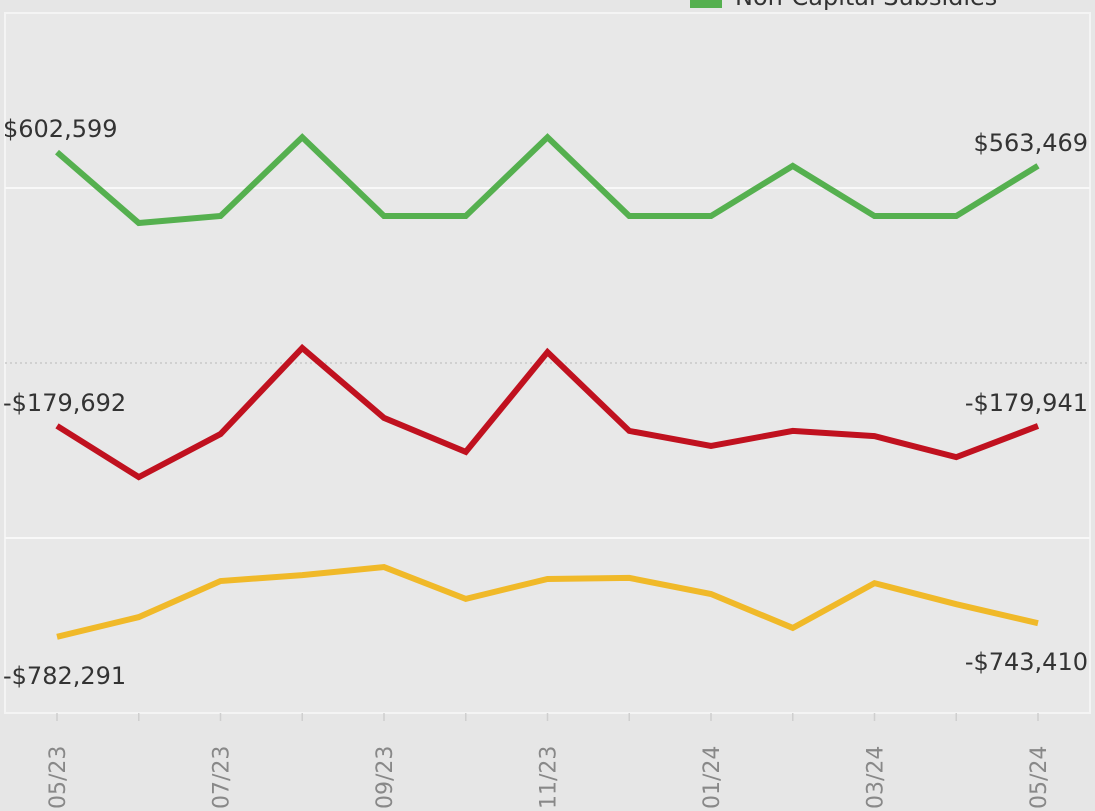 This screenshot has height=811, width=1095. I want to click on x-tick-label: 05/24, so click(1039, 777).